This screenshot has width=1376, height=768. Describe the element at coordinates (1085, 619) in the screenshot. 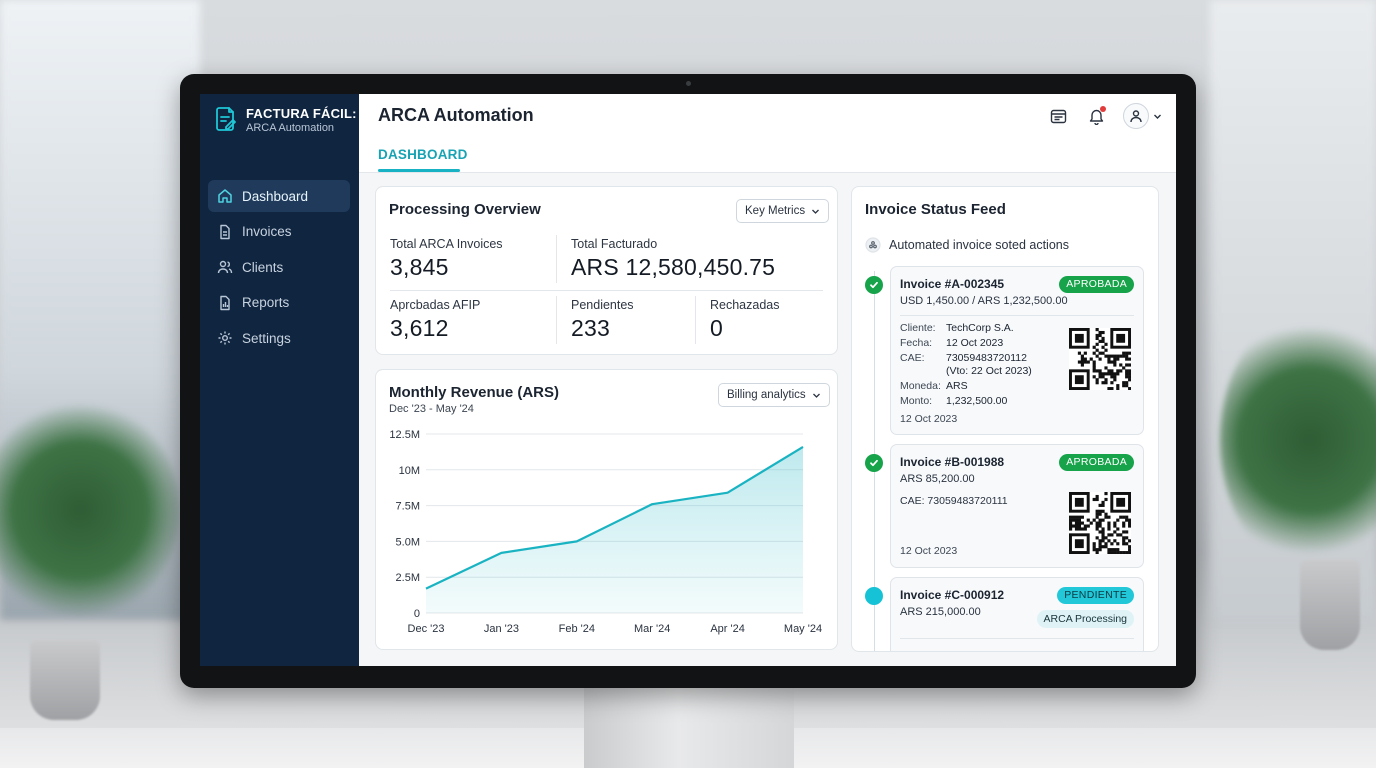

I see `processing-badge: ARCA Processing` at that location.